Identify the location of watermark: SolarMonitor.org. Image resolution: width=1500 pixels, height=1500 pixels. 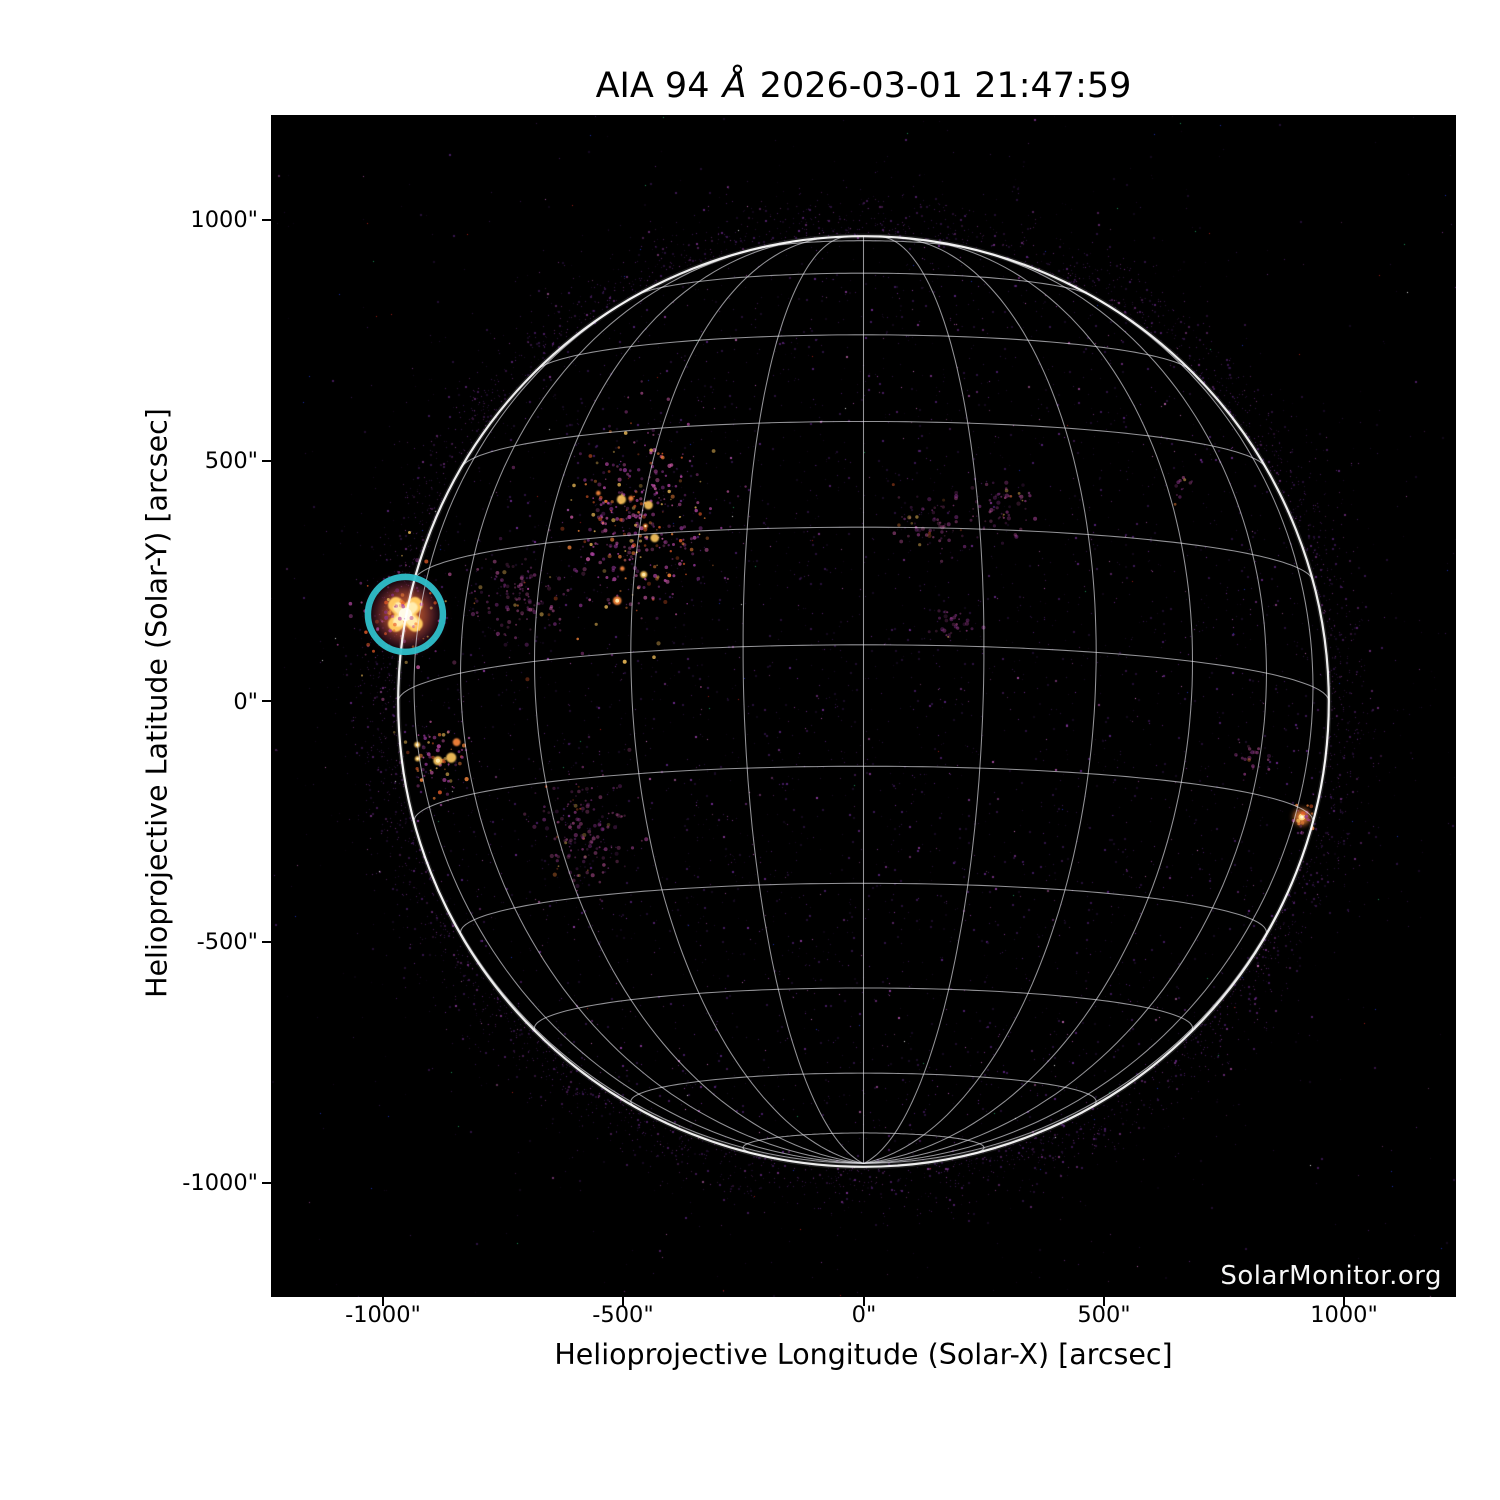
(1331, 1276).